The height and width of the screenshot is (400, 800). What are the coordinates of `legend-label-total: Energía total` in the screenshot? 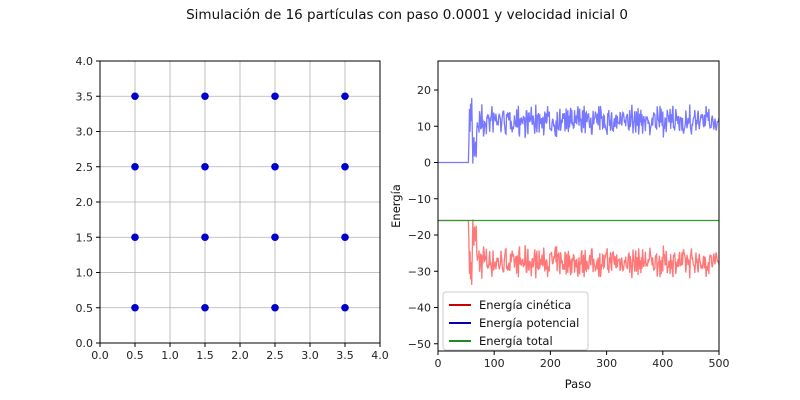 It's located at (516, 341).